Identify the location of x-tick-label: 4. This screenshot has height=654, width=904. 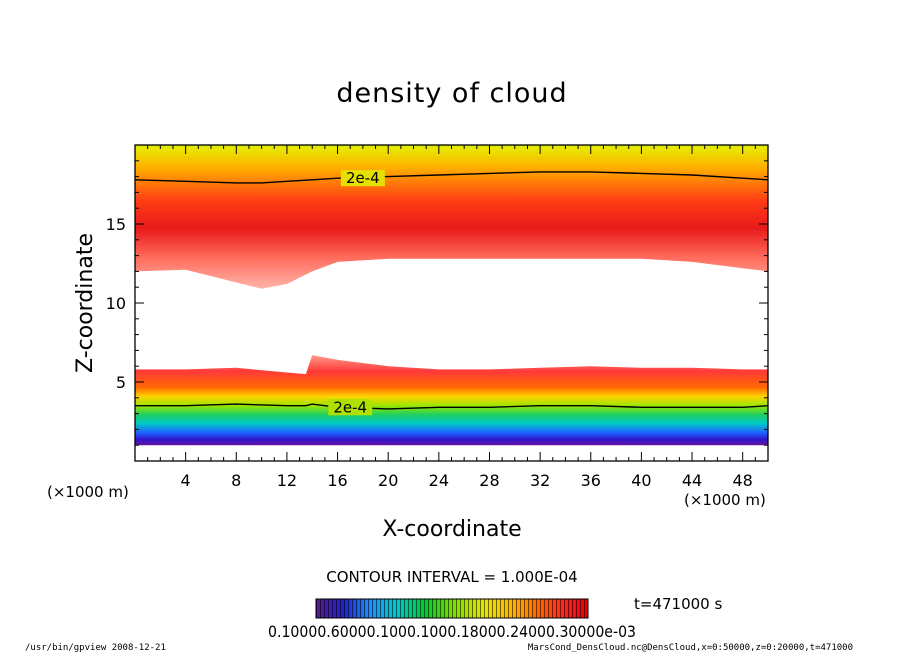
(186, 480).